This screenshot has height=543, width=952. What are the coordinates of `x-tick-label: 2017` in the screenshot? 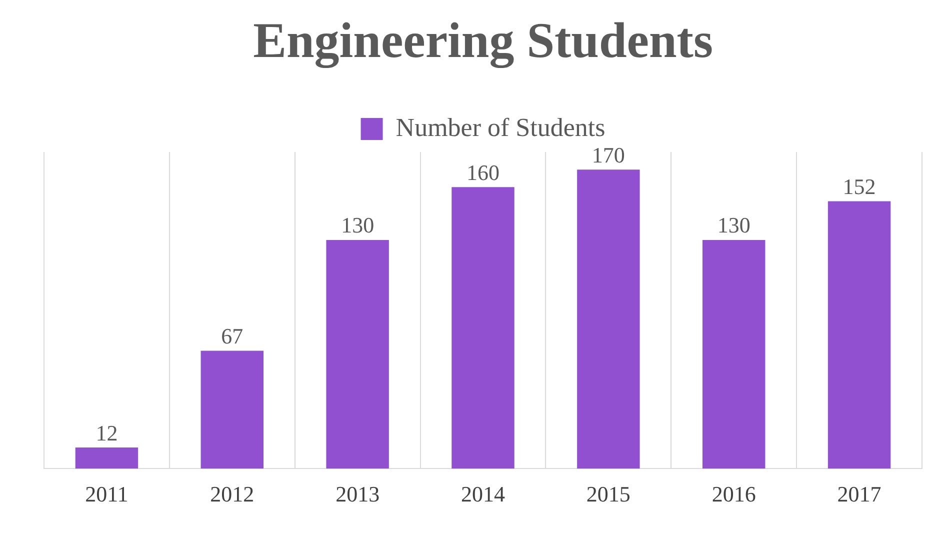 It's located at (859, 494).